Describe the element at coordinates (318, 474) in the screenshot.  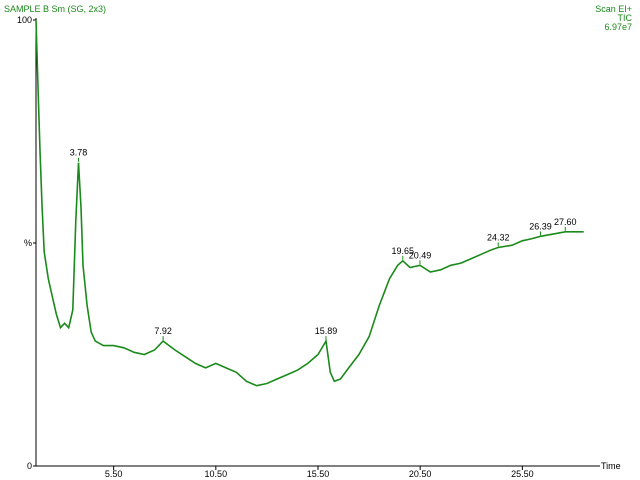
I see `x-tick-label: 15.50` at that location.